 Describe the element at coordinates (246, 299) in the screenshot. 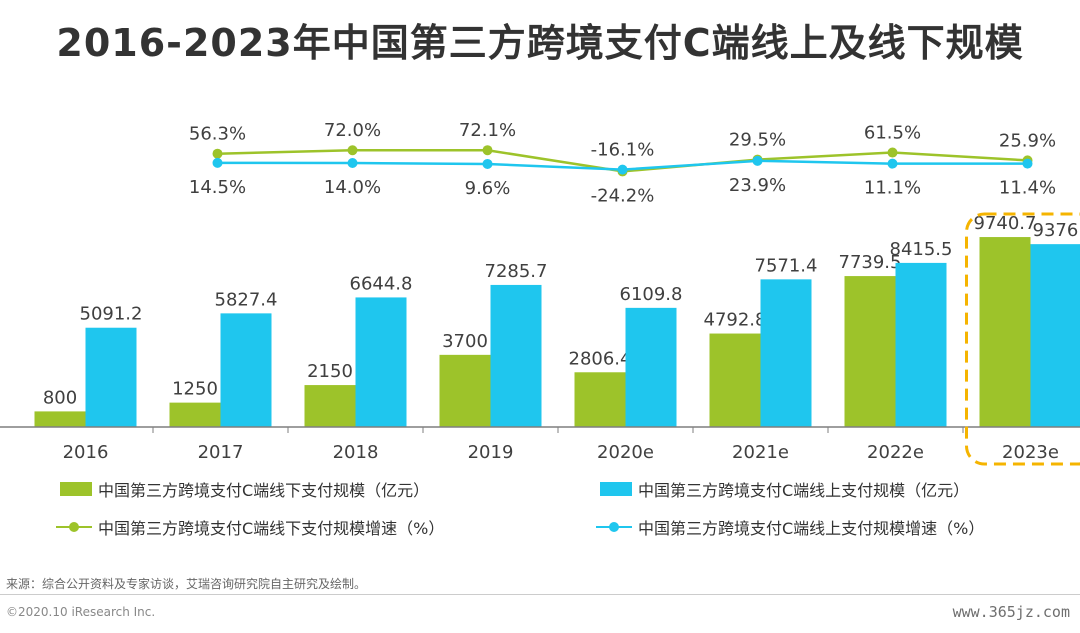

I see `bar-label-online-2017: 5827.4` at that location.